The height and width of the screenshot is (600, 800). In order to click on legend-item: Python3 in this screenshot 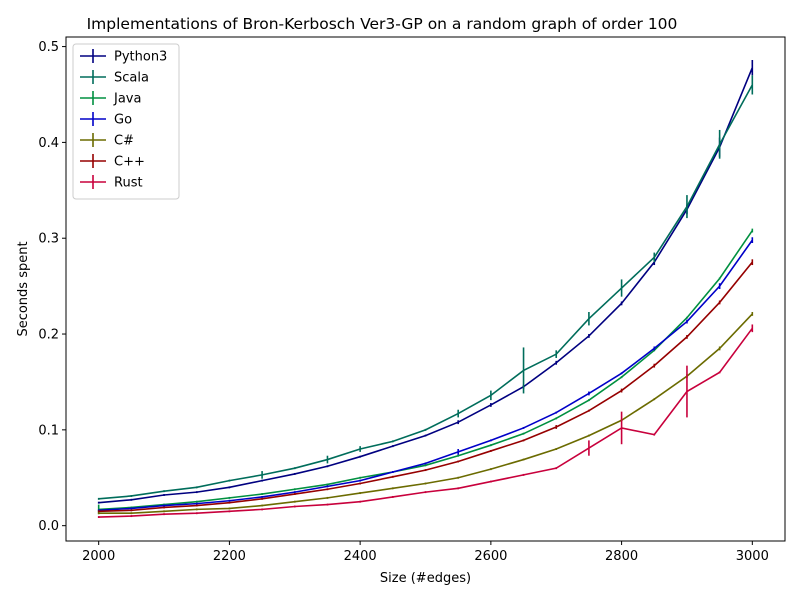, I will do `click(123, 57)`.